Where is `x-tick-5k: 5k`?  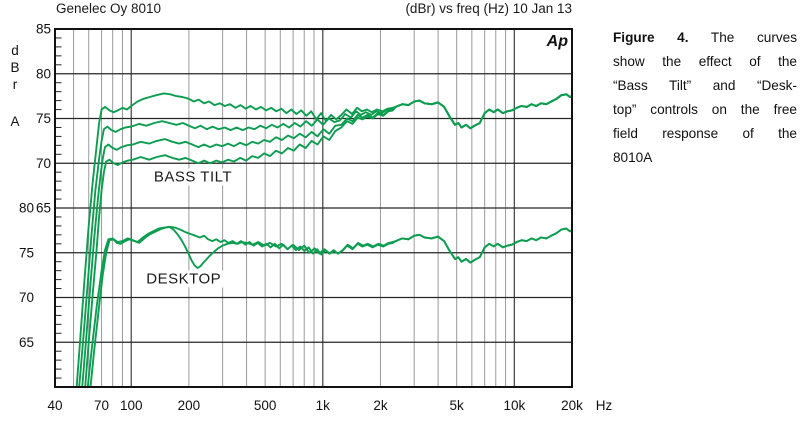 x-tick-5k: 5k is located at coordinates (457, 405).